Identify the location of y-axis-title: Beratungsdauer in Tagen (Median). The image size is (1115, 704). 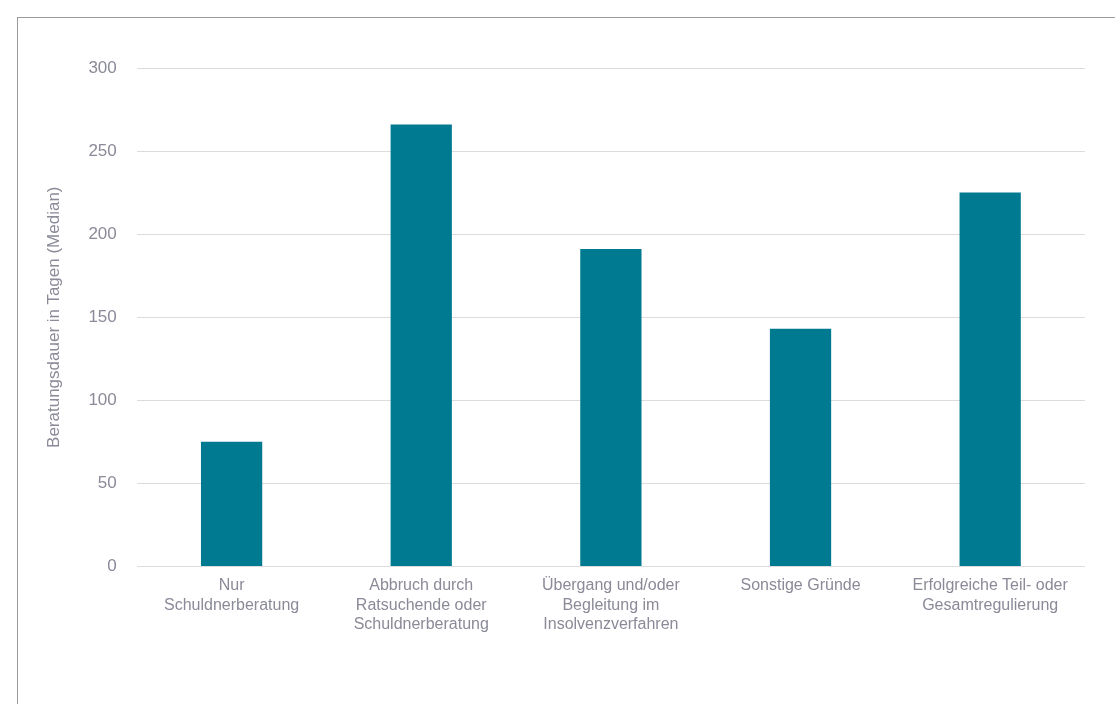
(53, 317).